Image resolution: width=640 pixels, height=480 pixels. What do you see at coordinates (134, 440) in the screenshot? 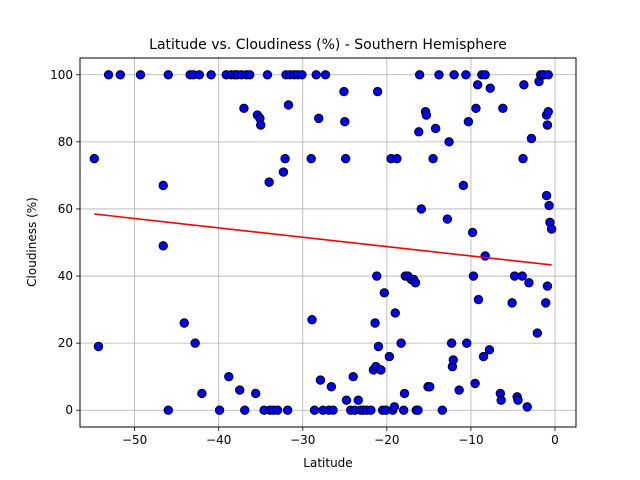
I see `x-tick-label: −50` at bounding box center [134, 440].